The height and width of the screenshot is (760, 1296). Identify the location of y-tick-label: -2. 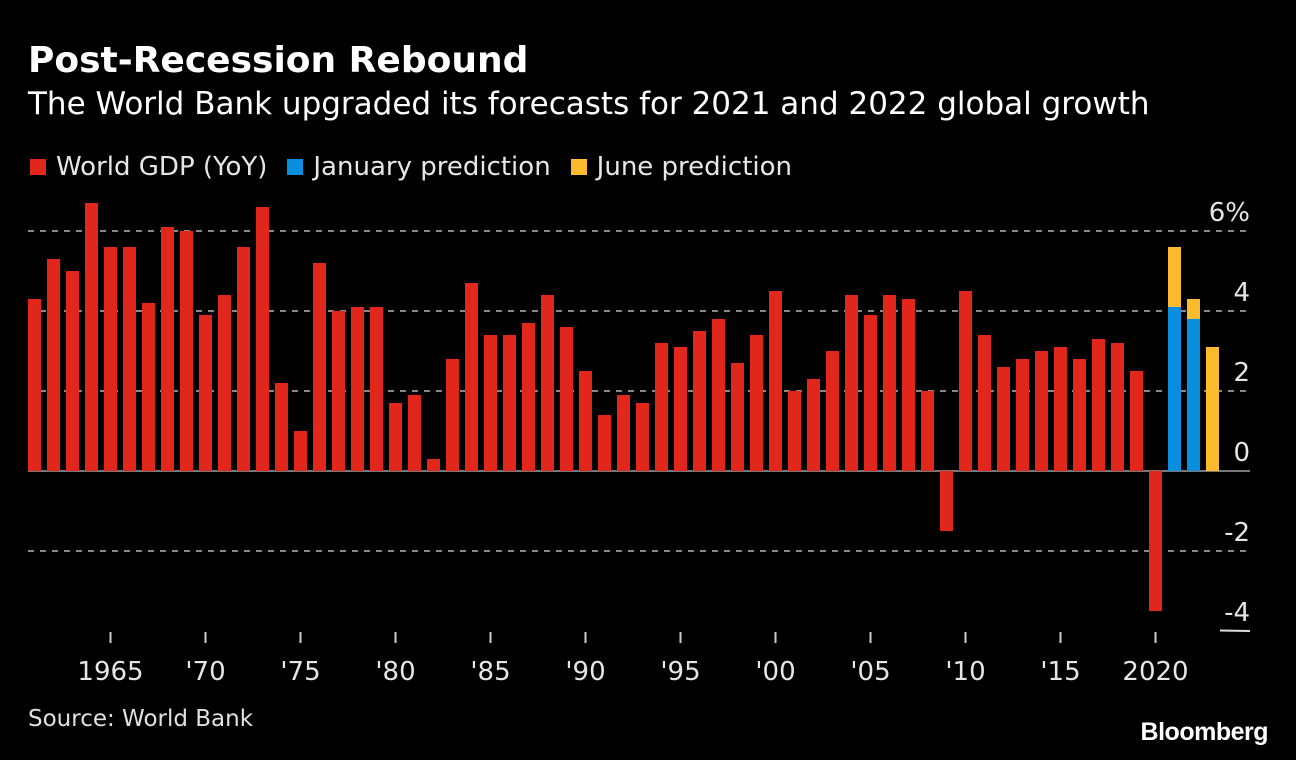
(1237, 533).